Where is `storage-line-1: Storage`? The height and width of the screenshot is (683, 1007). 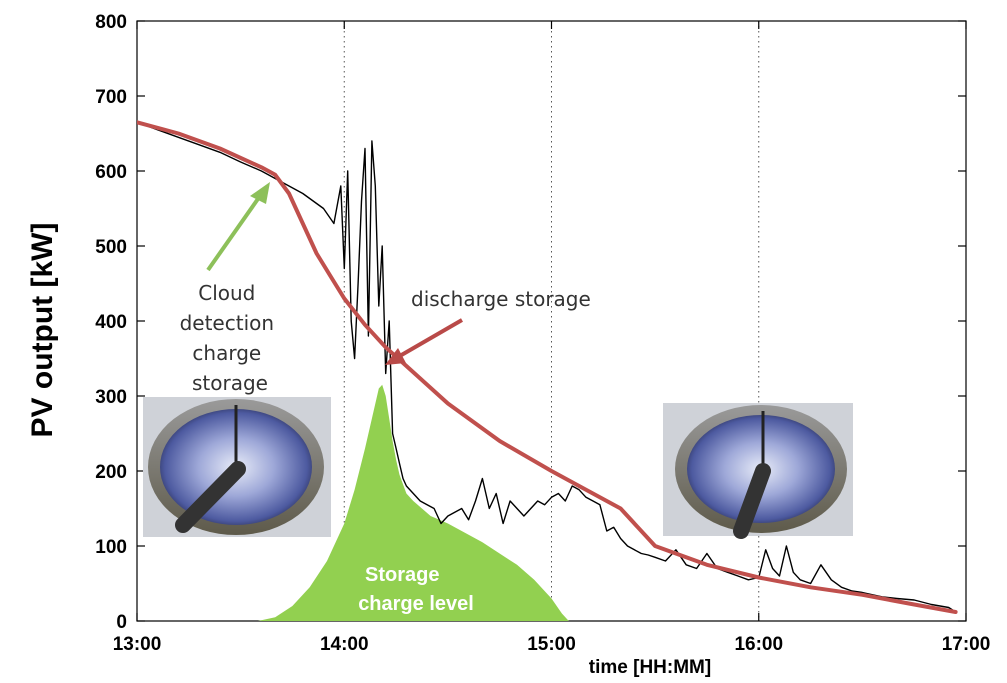 storage-line-1: Storage is located at coordinates (402, 575).